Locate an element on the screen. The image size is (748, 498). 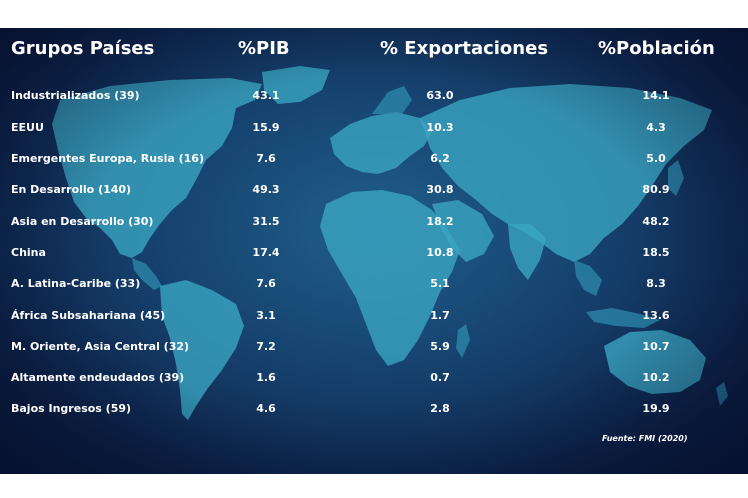
row-label: China is located at coordinates (28, 252).